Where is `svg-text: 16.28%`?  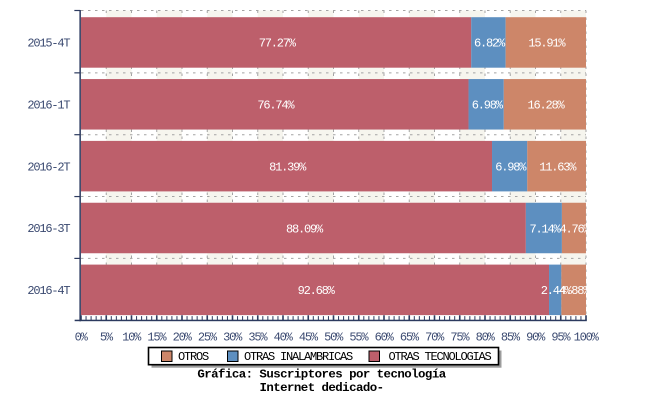 svg-text: 16.28% is located at coordinates (546, 106).